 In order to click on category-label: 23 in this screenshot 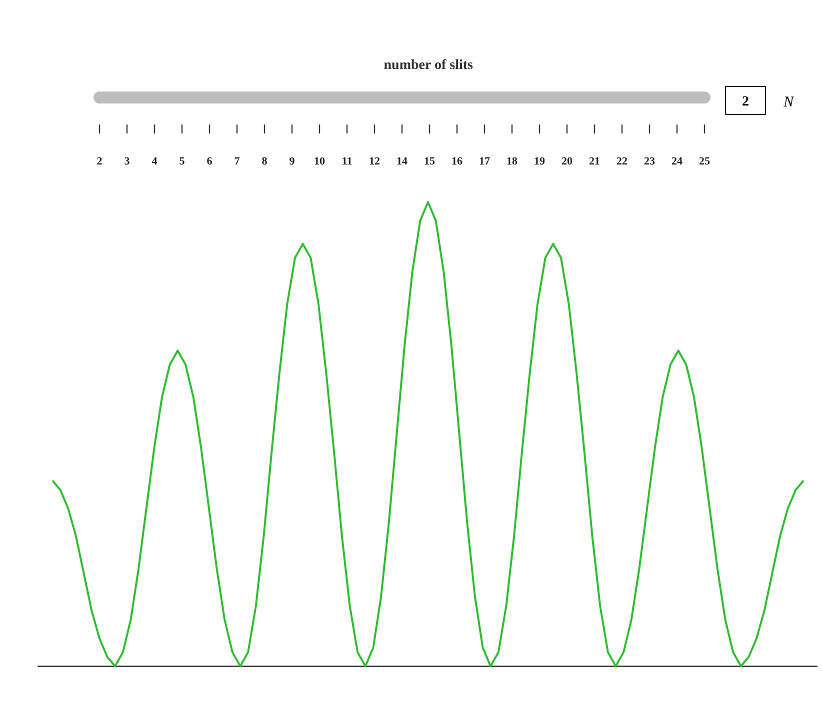, I will do `click(650, 162)`.